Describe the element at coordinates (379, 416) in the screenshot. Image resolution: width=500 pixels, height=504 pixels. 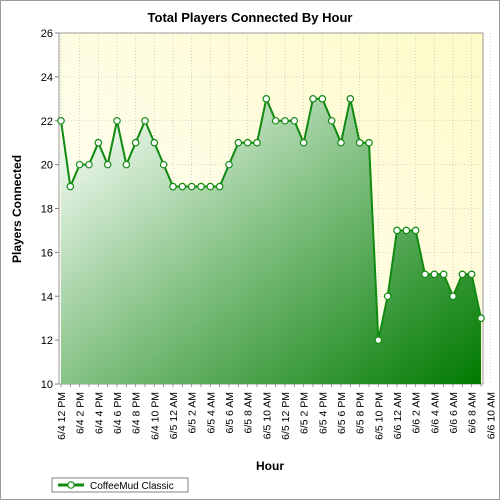
I see `x-tick-label: 6/5 10 PM` at that location.